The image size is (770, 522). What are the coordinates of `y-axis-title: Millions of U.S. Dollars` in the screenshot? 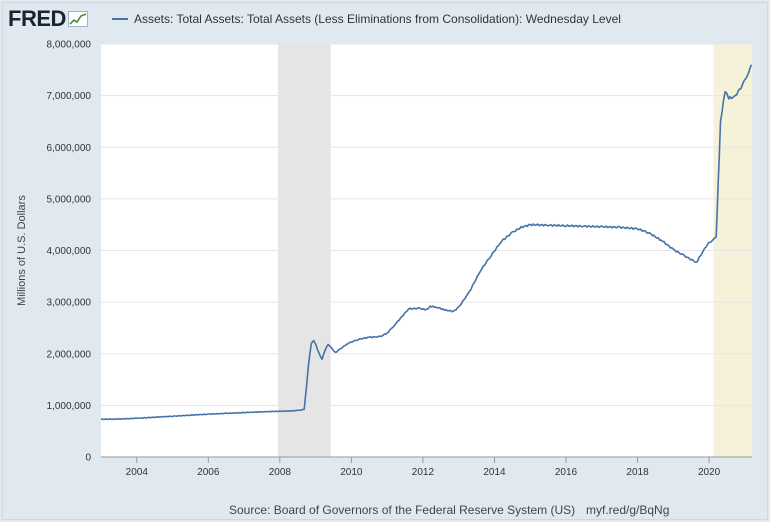 It's located at (22, 250).